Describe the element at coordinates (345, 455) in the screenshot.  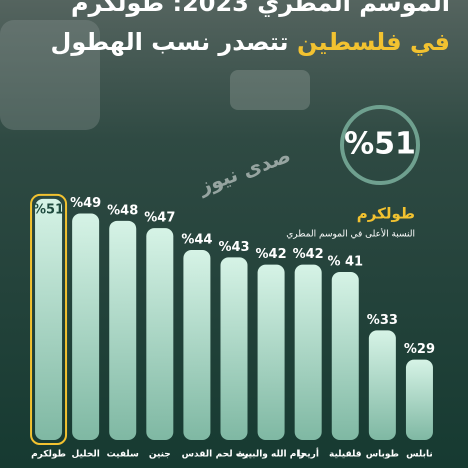
I see `category-label: قلقيلية` at that location.